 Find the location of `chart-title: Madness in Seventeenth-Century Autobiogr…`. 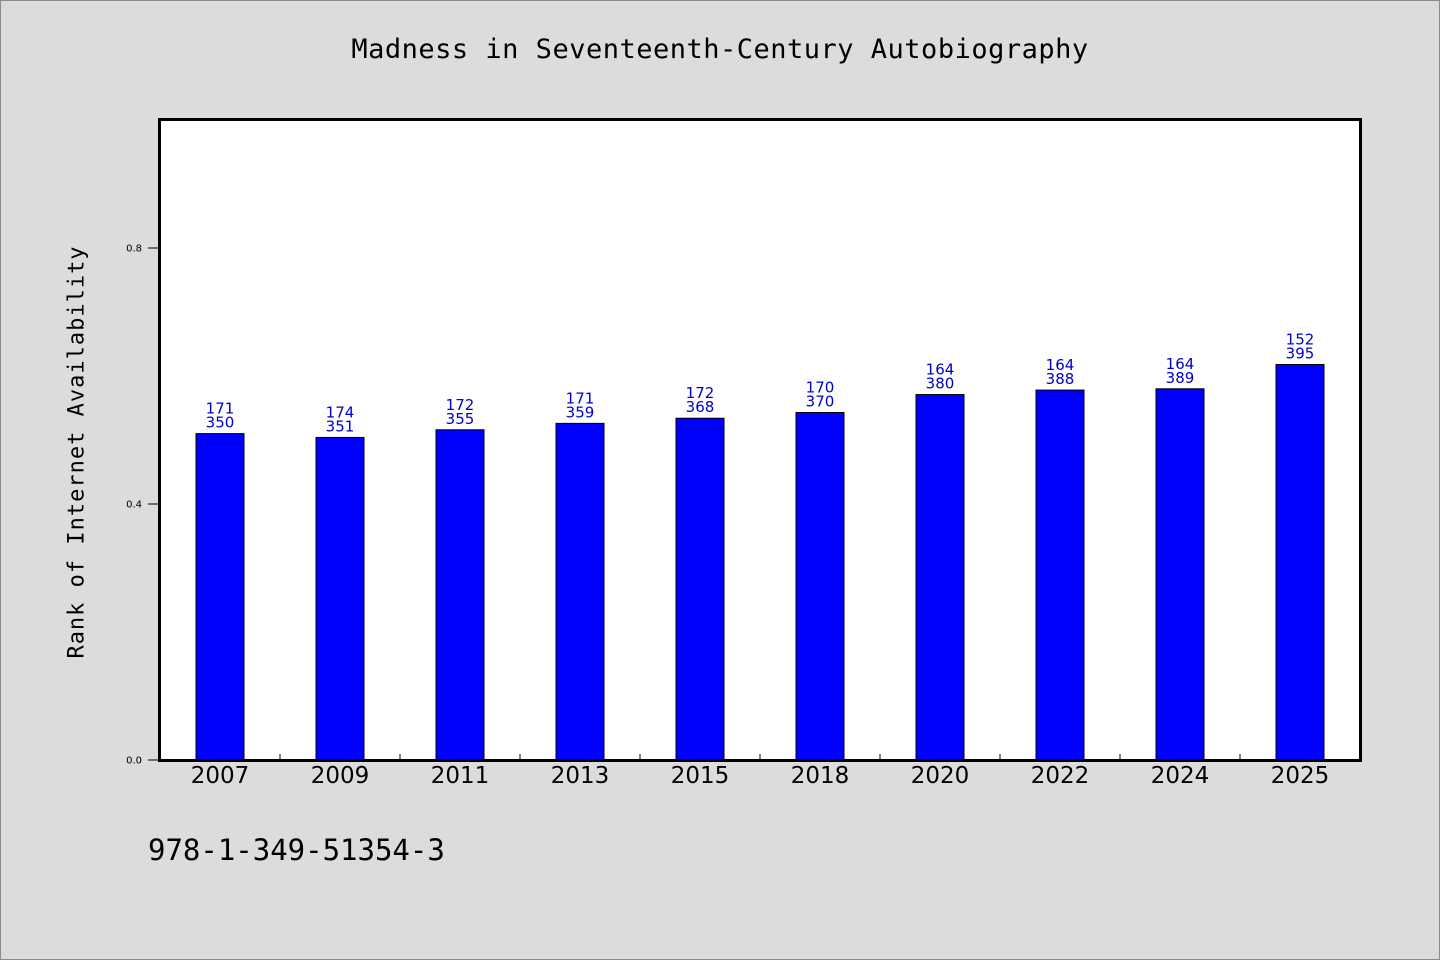

chart-title: Madness in Seventeenth-Century Autobiogr… is located at coordinates (720, 49).